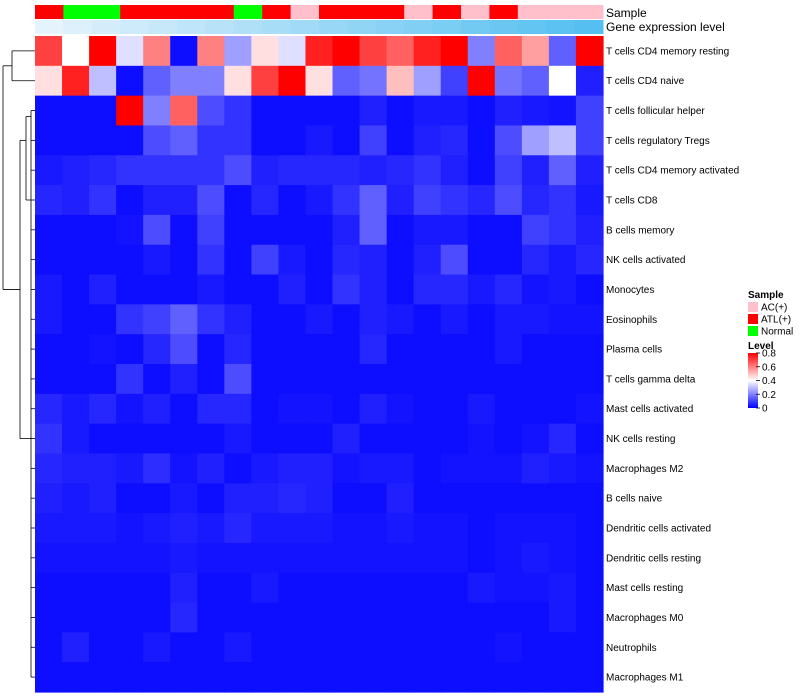 This screenshot has width=800, height=700. What do you see at coordinates (632, 201) in the screenshot?
I see `row-label: T cells CD8` at bounding box center [632, 201].